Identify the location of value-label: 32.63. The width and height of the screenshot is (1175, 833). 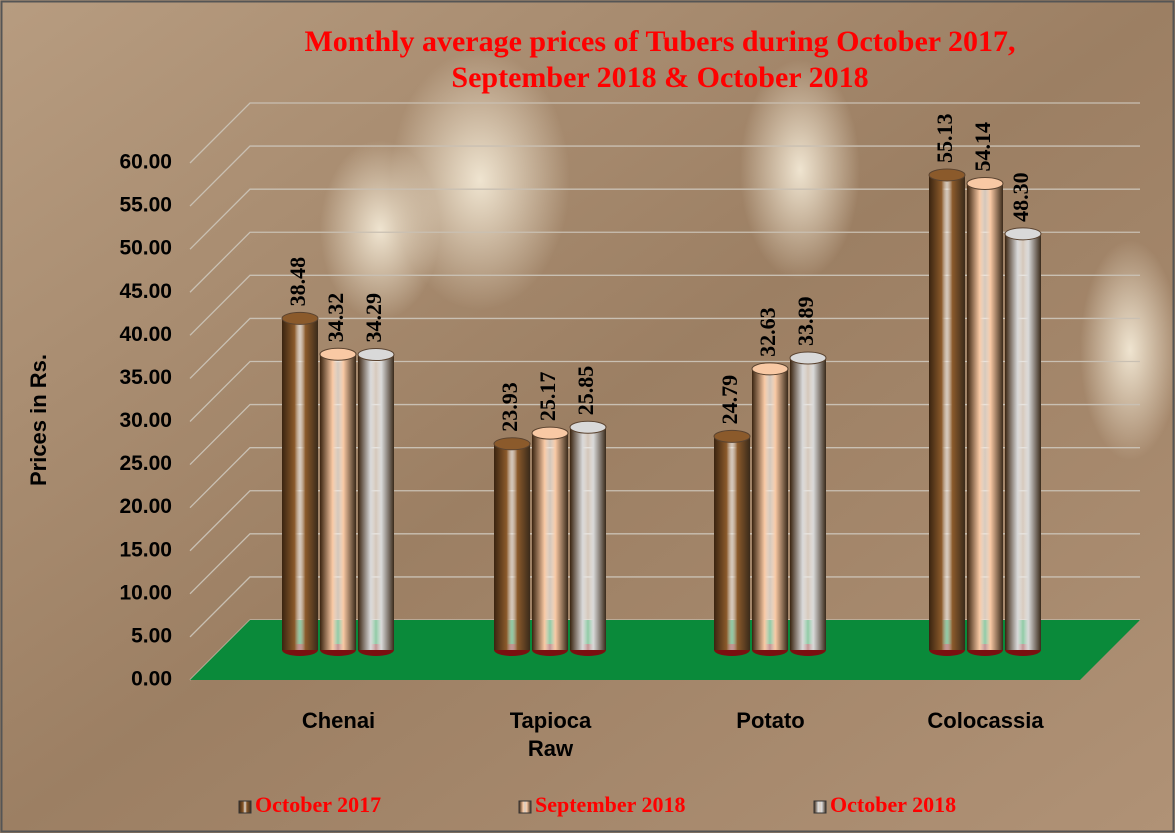
(767, 332).